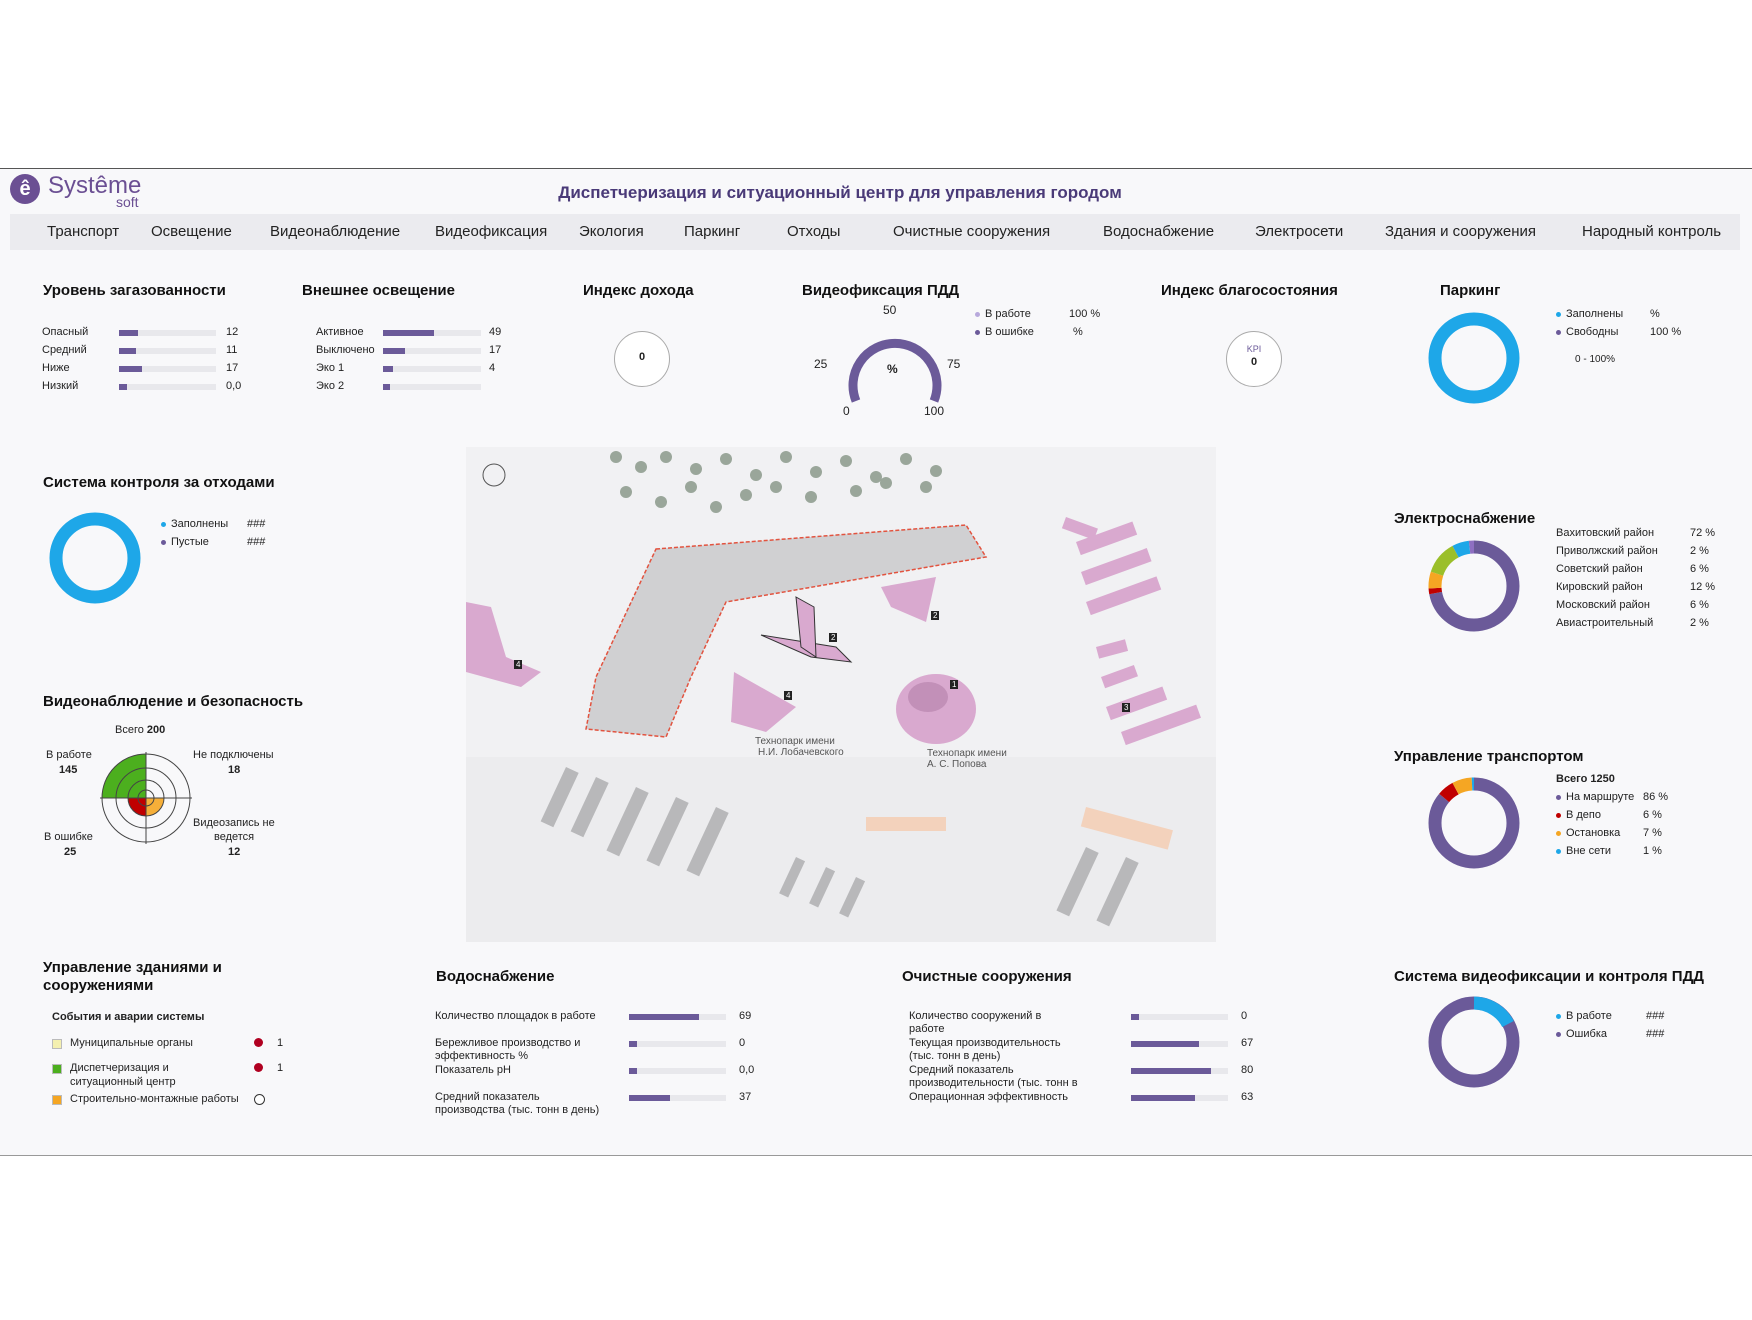 This screenshot has width=1752, height=1320. Describe the element at coordinates (515, 1016) in the screenshot. I see `water-row-label: Количество площадок в работе` at that location.